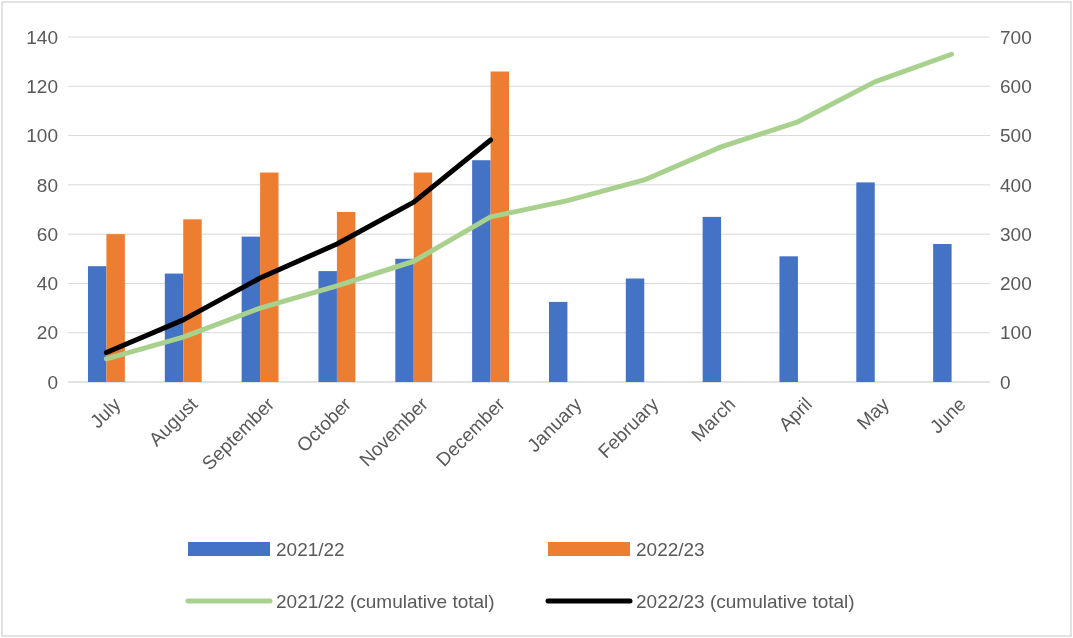 The width and height of the screenshot is (1073, 638). I want to click on y2-tick-label: 300, so click(1016, 234).